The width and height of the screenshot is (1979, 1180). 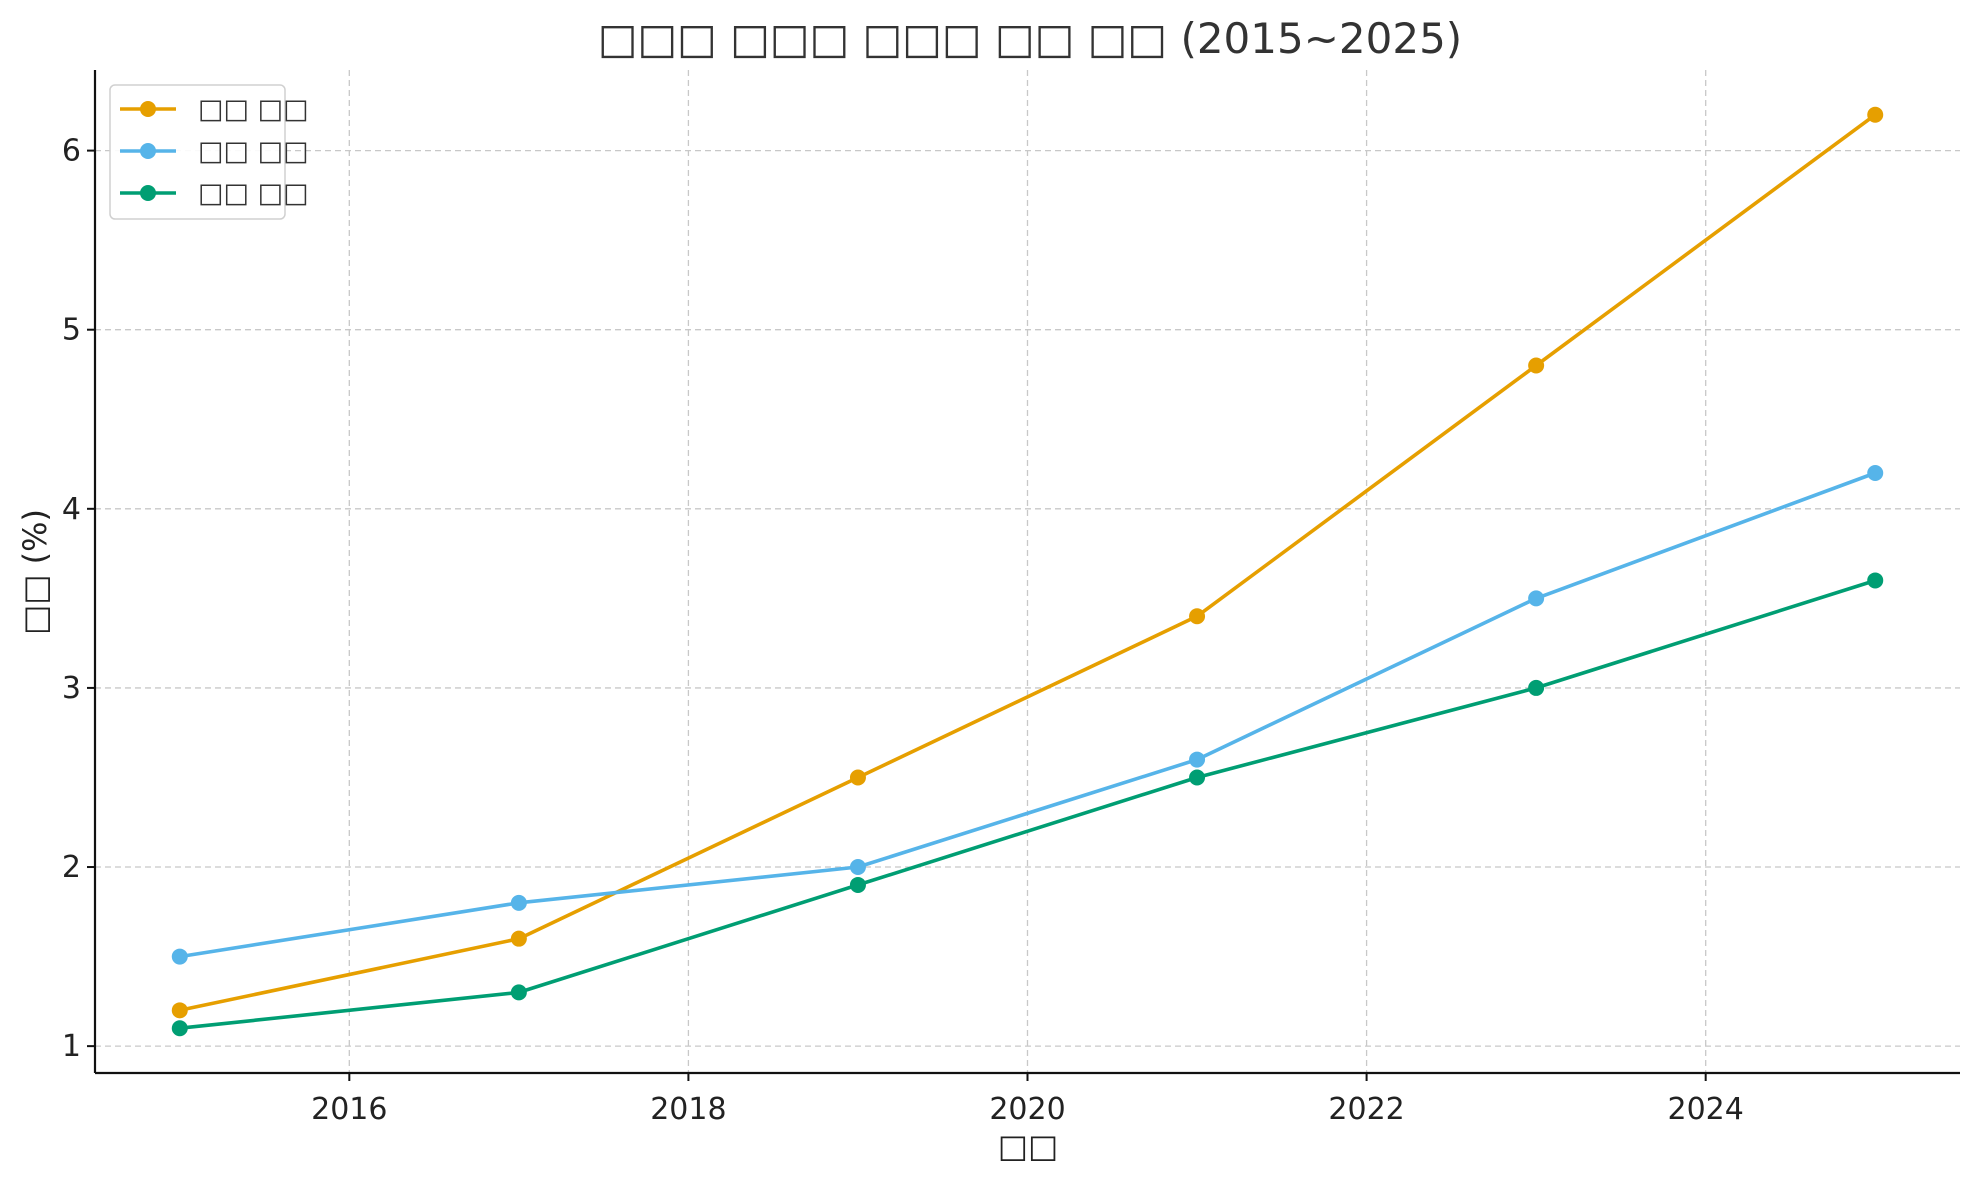 What do you see at coordinates (1706, 1109) in the screenshot?
I see `x-tick-label: 2024` at bounding box center [1706, 1109].